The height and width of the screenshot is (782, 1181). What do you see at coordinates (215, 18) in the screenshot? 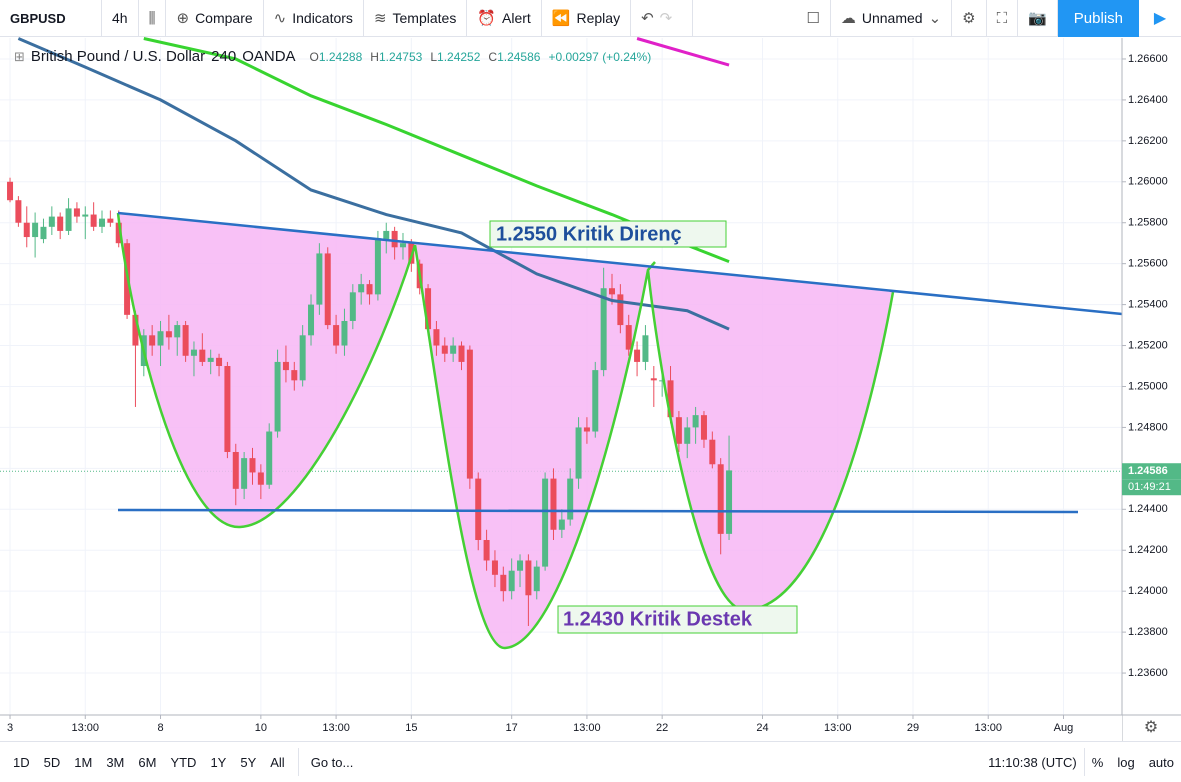
I see `compare: ⊕ Compare` at bounding box center [215, 18].